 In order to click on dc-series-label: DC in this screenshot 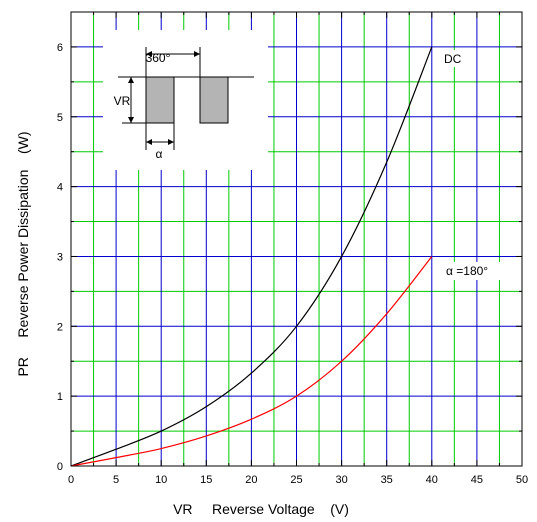, I will do `click(453, 59)`.